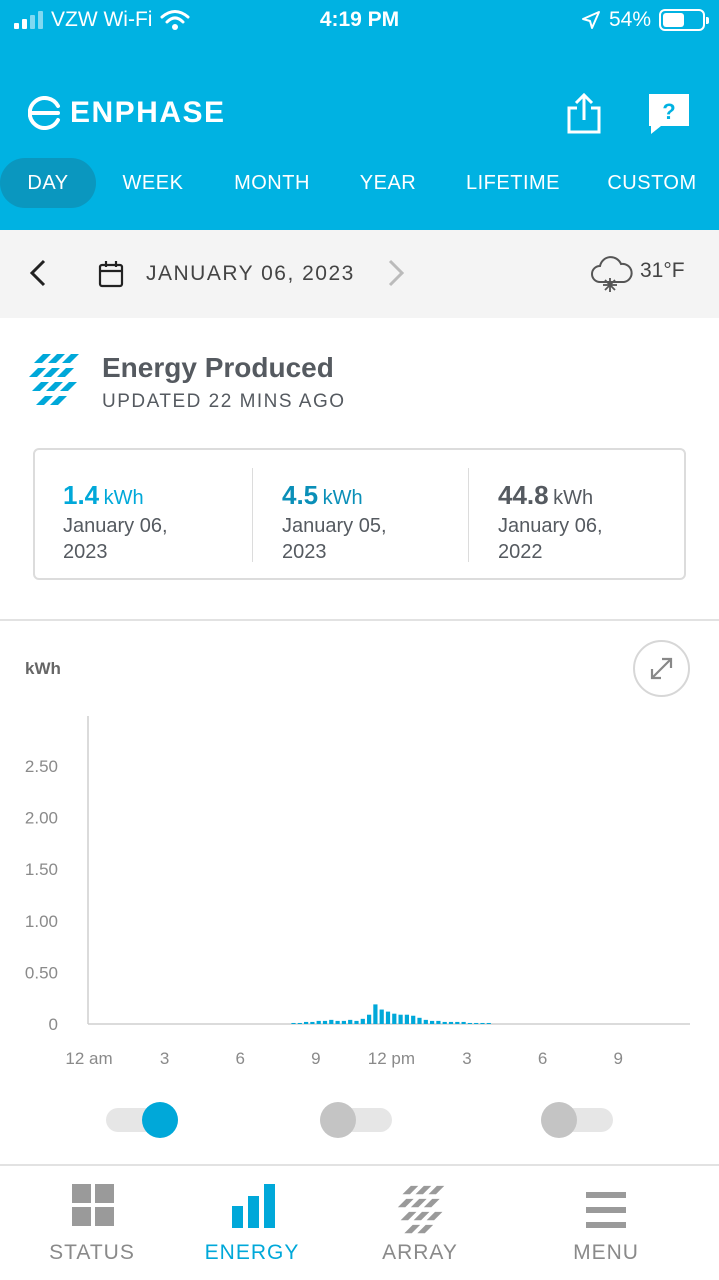 Image resolution: width=719 pixels, height=1280 pixels. Describe the element at coordinates (512, 183) in the screenshot. I see `tab-lifetime: LIFETIME` at that location.